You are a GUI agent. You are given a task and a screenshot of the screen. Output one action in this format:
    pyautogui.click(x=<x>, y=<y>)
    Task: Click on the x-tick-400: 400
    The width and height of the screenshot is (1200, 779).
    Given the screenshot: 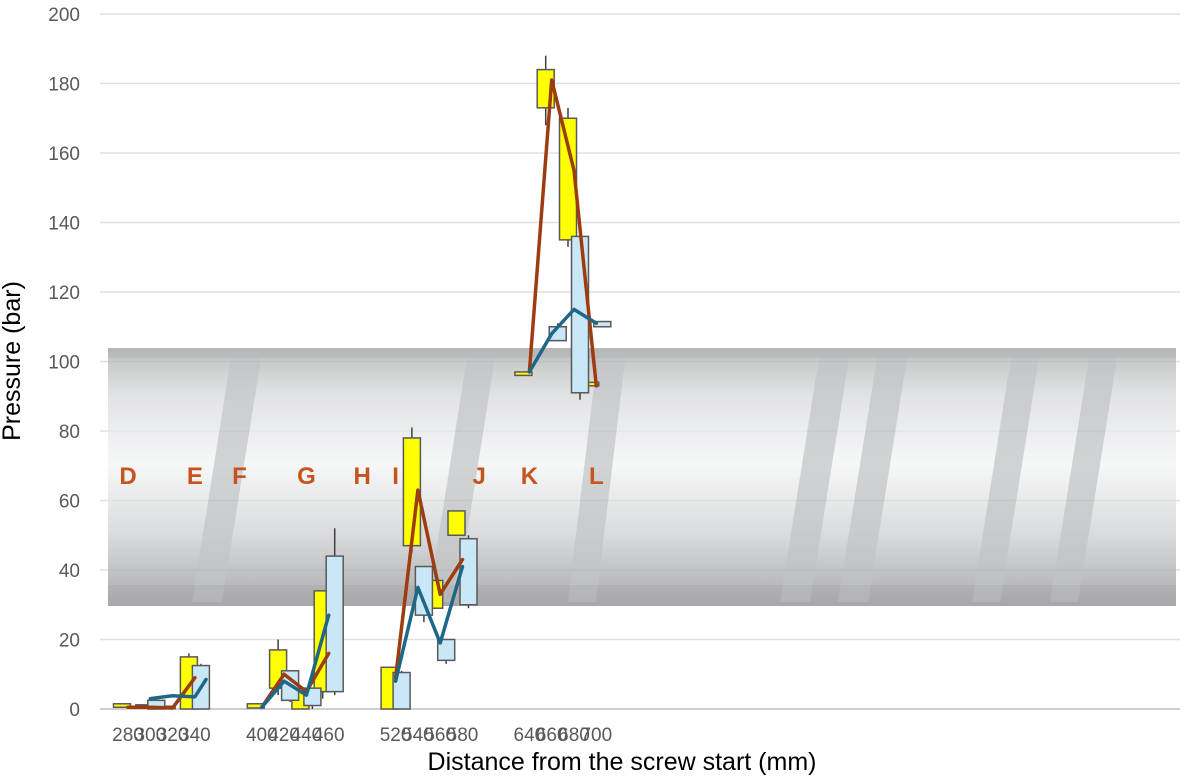 What is the action you would take?
    pyautogui.click(x=262, y=735)
    